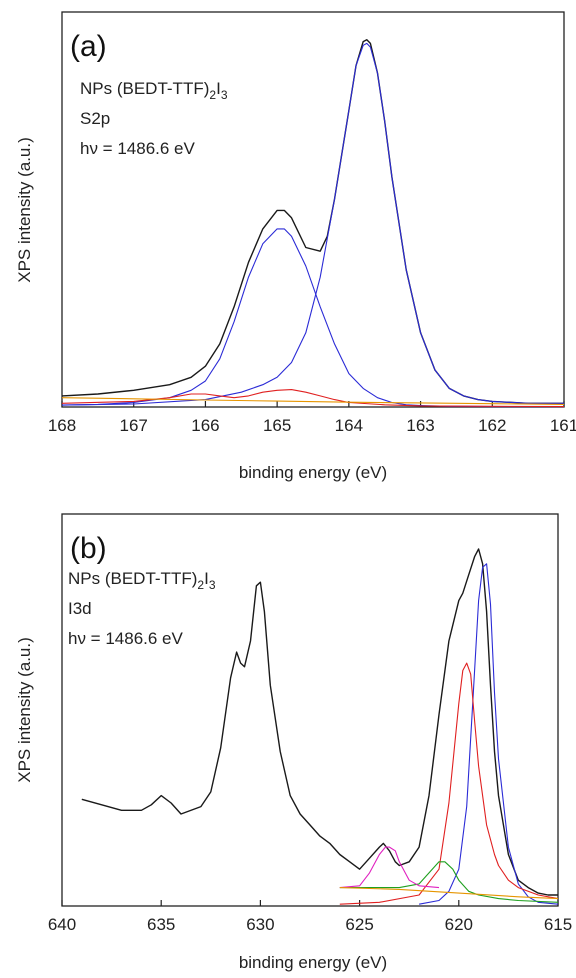 The width and height of the screenshot is (576, 978). I want to click on photon-energy-a: hν = 1486.6 eV, so click(138, 148).